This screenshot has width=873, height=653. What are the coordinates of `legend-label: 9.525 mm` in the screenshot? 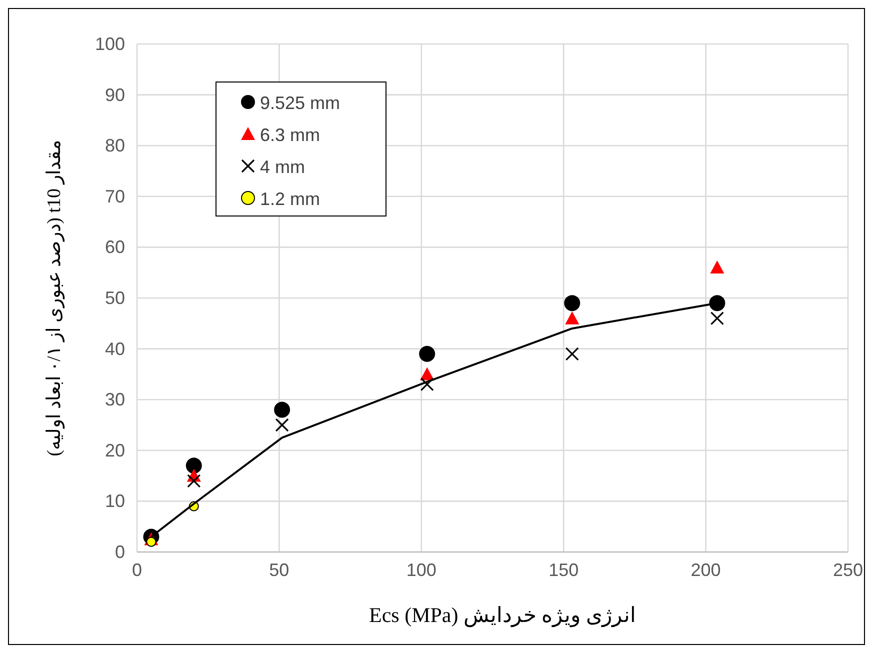 It's located at (300, 103).